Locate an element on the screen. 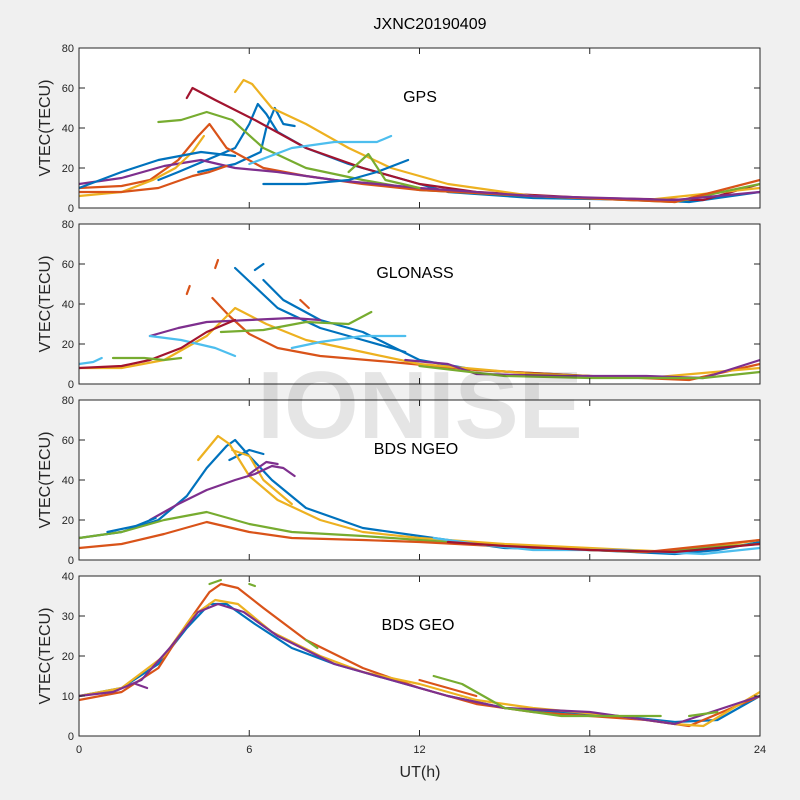 This screenshot has width=800, height=800. panel-label: GLONASS is located at coordinates (414, 273).